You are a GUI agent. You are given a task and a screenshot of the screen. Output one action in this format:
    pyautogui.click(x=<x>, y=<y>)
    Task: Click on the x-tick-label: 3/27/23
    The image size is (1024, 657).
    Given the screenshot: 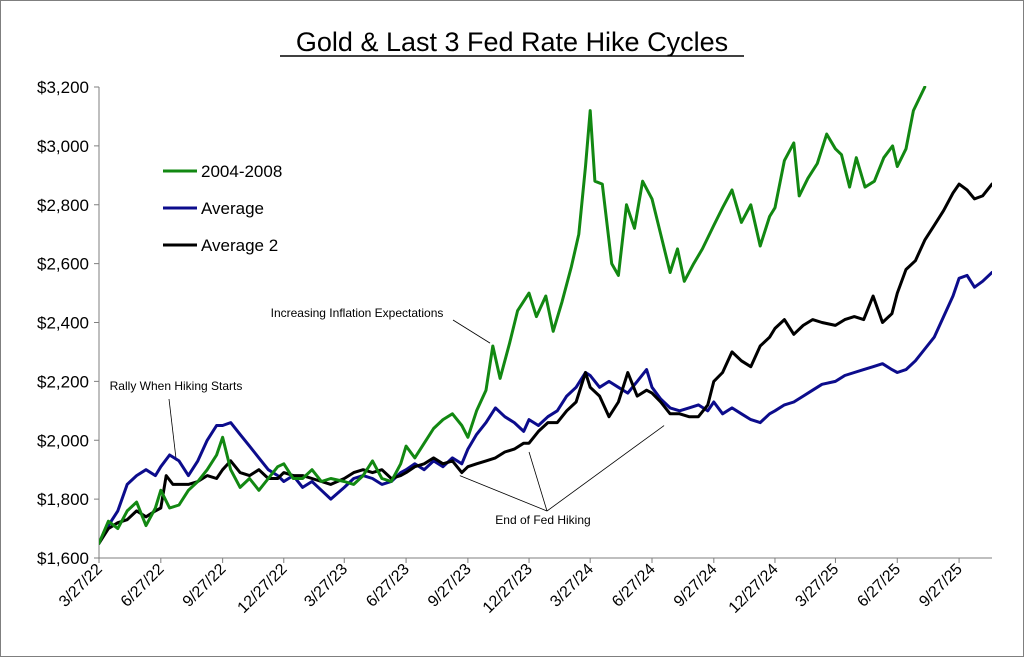 What is the action you would take?
    pyautogui.click(x=326, y=586)
    